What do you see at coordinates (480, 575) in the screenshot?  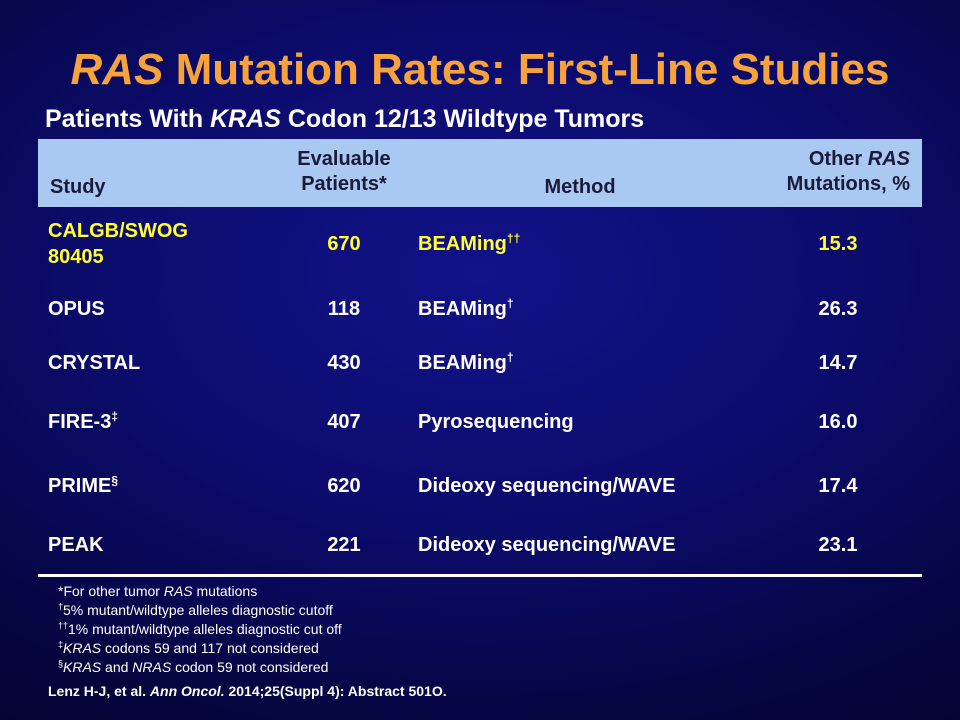 I see `table-bottom-rule` at bounding box center [480, 575].